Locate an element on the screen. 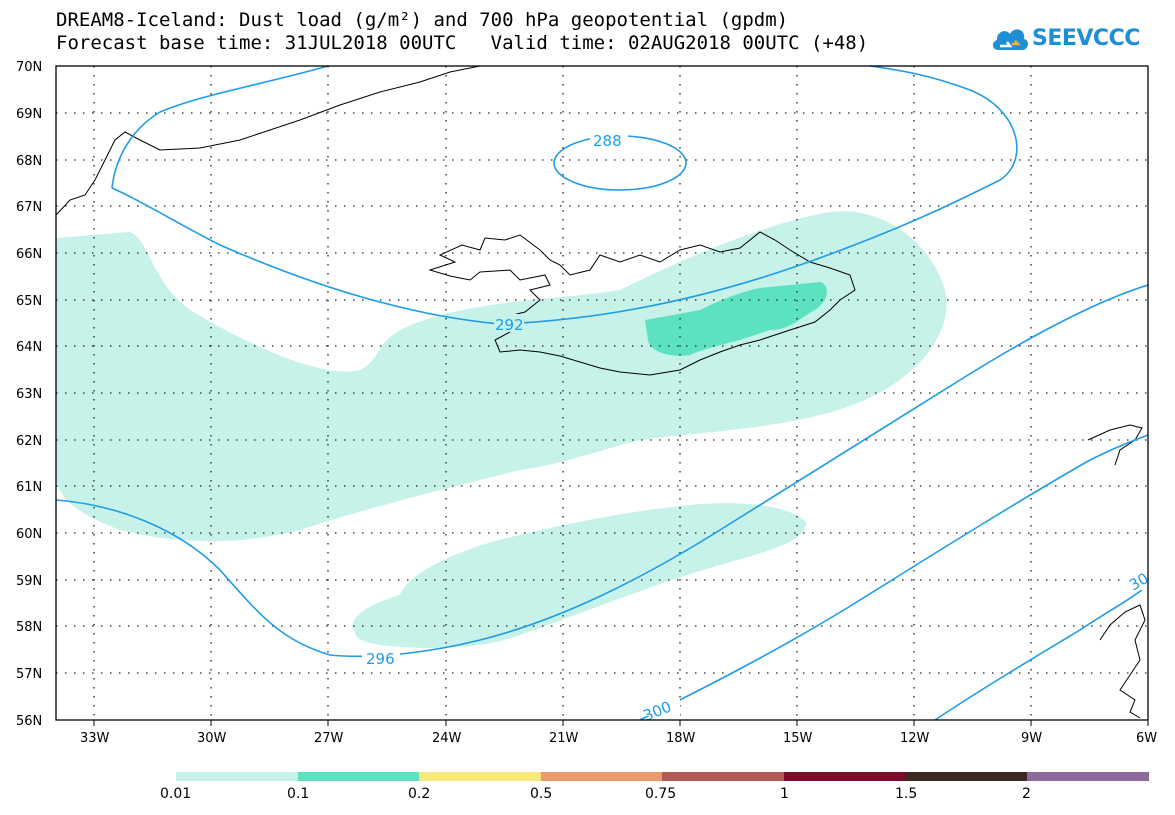  lat-label: 66N is located at coordinates (29, 254).